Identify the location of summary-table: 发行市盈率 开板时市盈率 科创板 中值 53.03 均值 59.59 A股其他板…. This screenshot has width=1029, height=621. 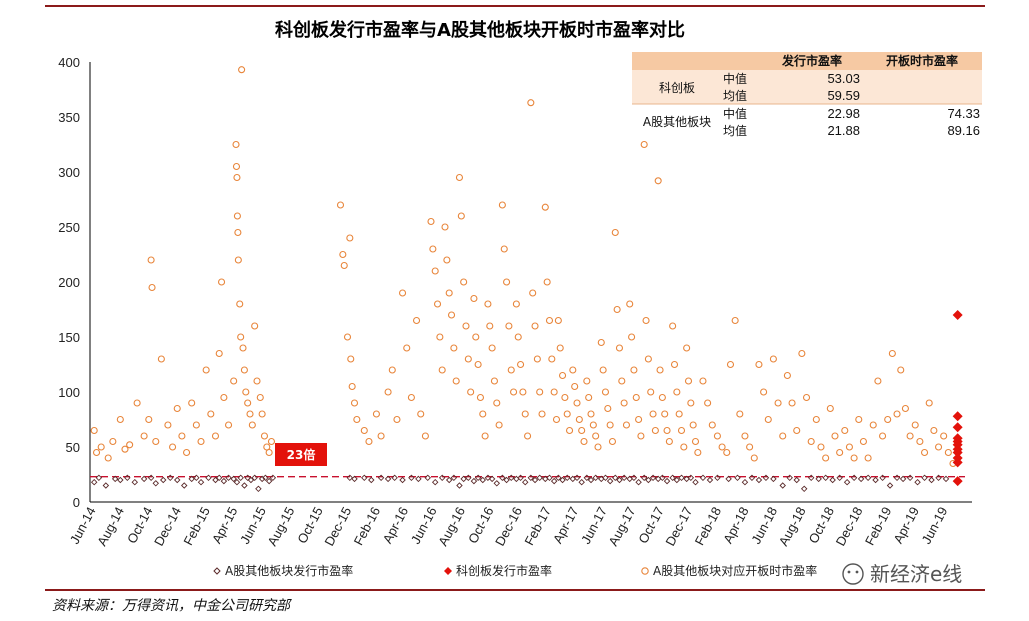
(807, 96).